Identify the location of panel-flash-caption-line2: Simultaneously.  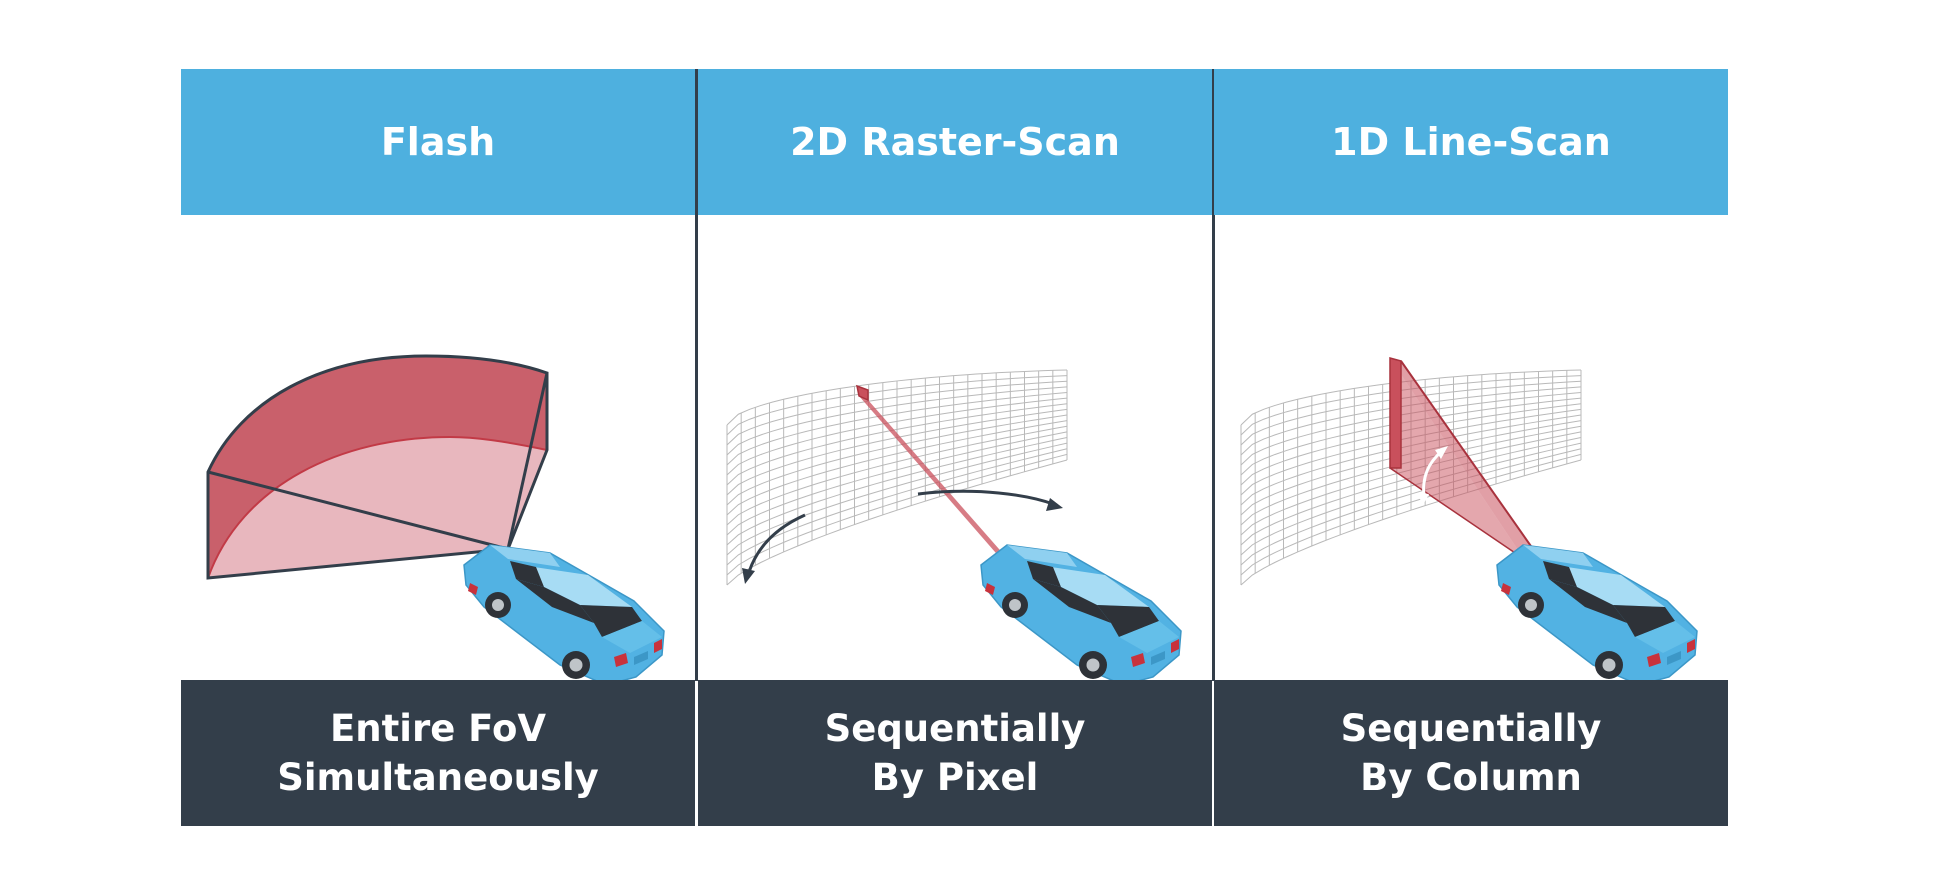
(438, 777).